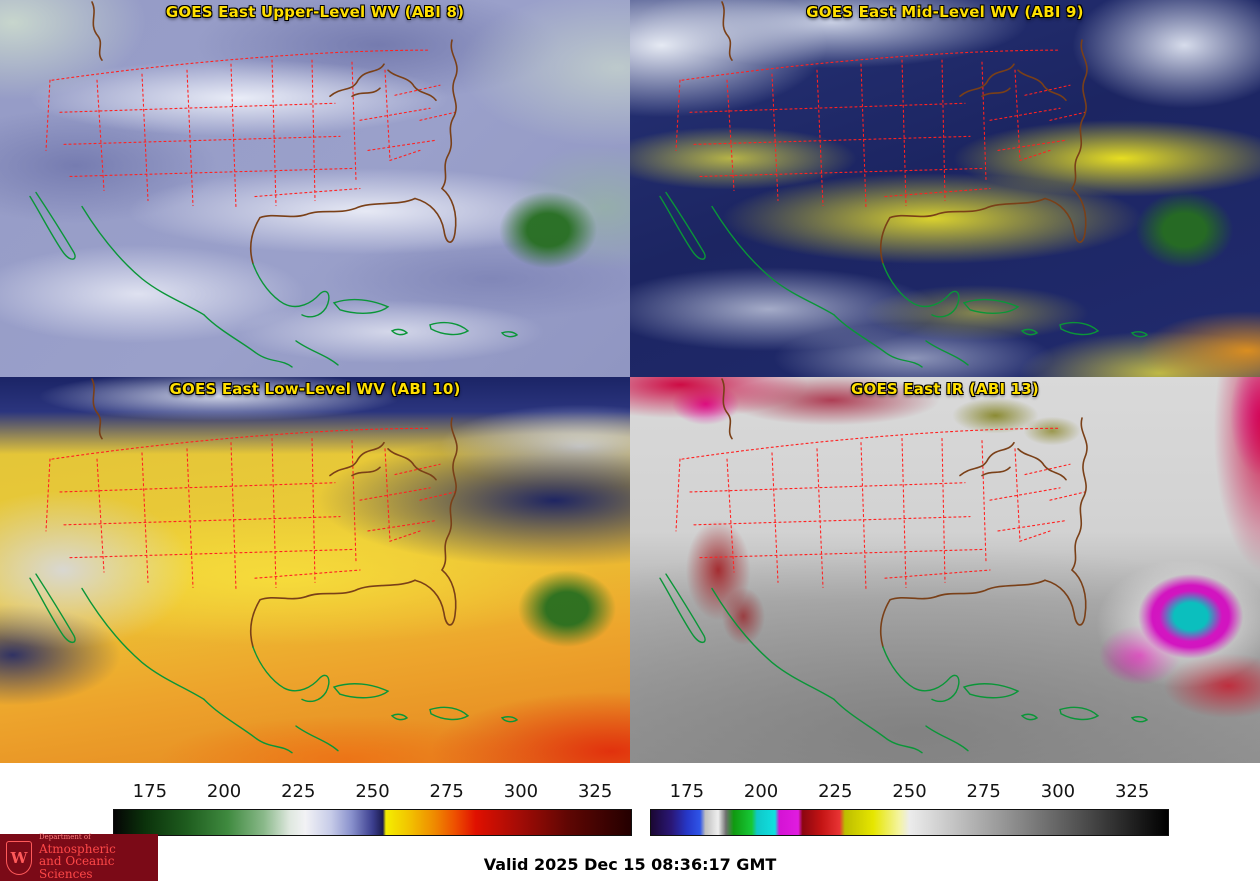 Image resolution: width=1260 pixels, height=881 pixels. I want to click on crest-letter: W, so click(19, 857).